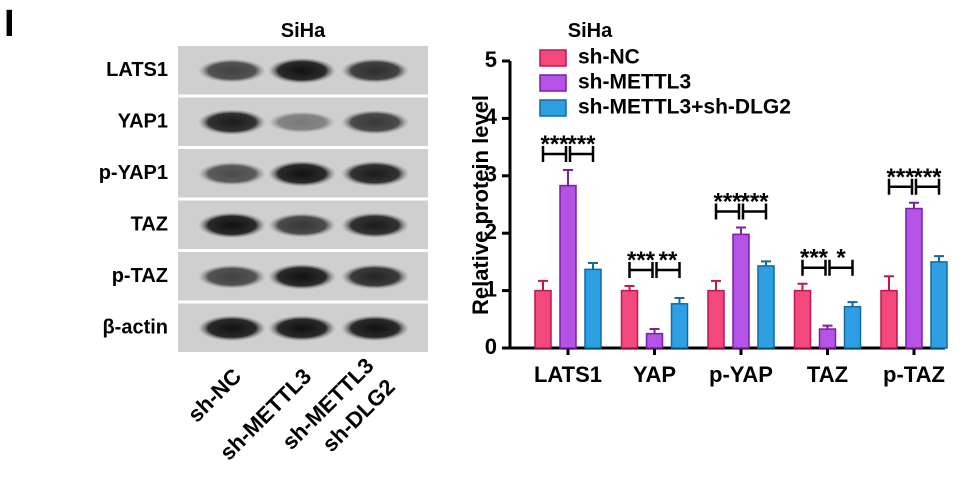 This screenshot has height=490, width=971. What do you see at coordinates (491, 116) in the screenshot?
I see `y-tick-label: 4` at bounding box center [491, 116].